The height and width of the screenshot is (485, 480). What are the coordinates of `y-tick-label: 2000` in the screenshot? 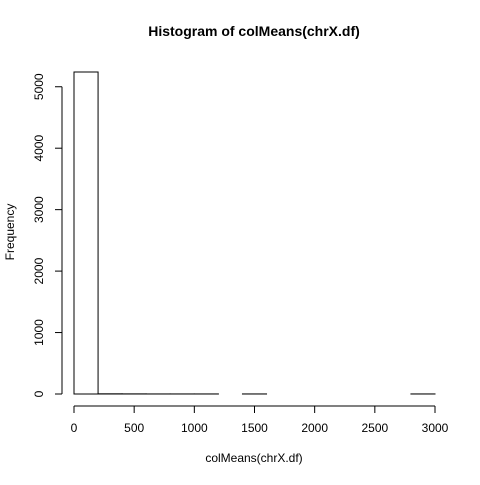 It's located at (39, 270).